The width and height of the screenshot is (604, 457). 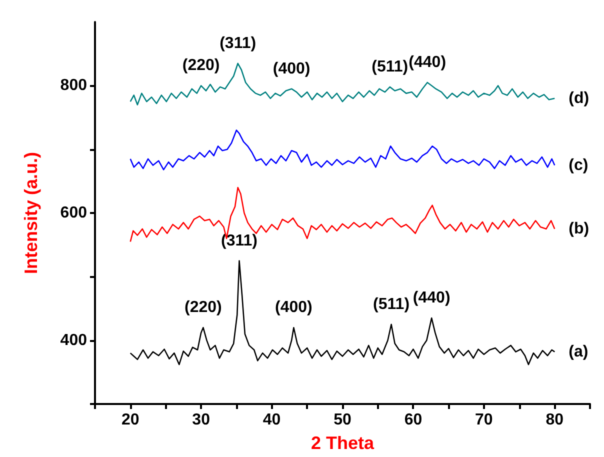 I want to click on series-label: (c), so click(x=578, y=165).